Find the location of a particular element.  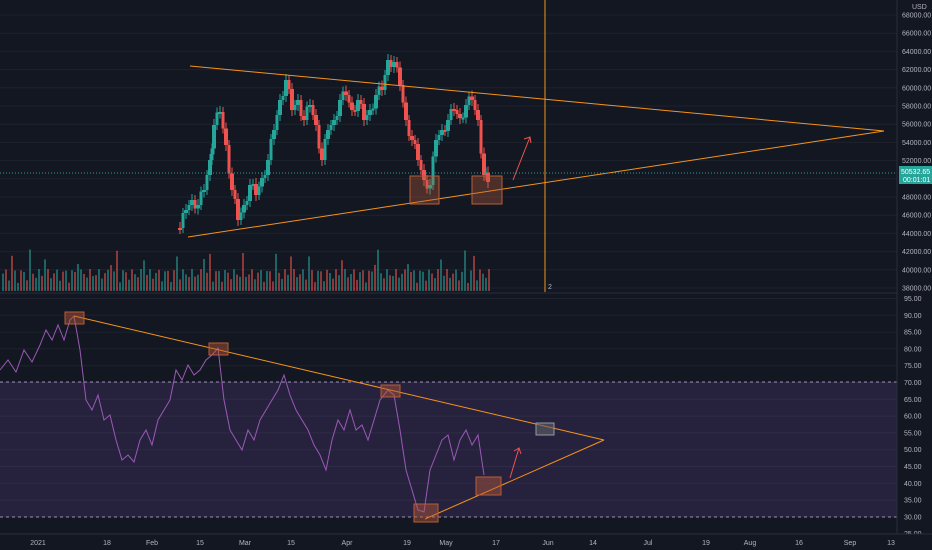

time-label: Jun is located at coordinates (547, 543).